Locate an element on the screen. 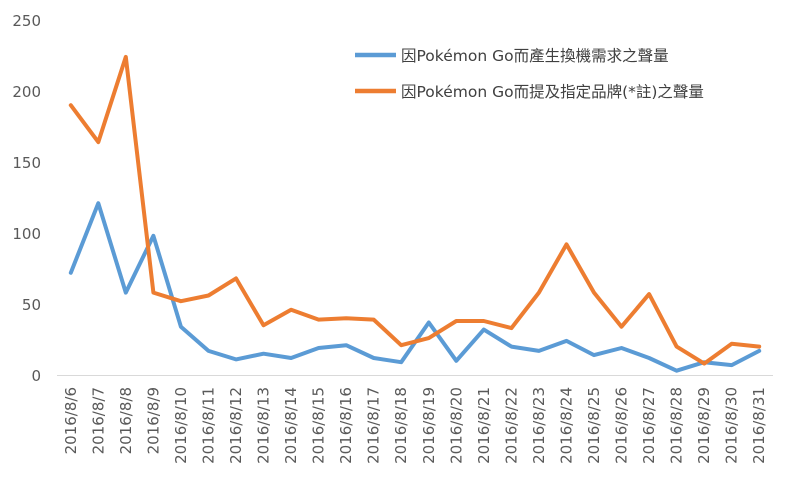  x-tick-label: 2016/8/10 is located at coordinates (181, 425).